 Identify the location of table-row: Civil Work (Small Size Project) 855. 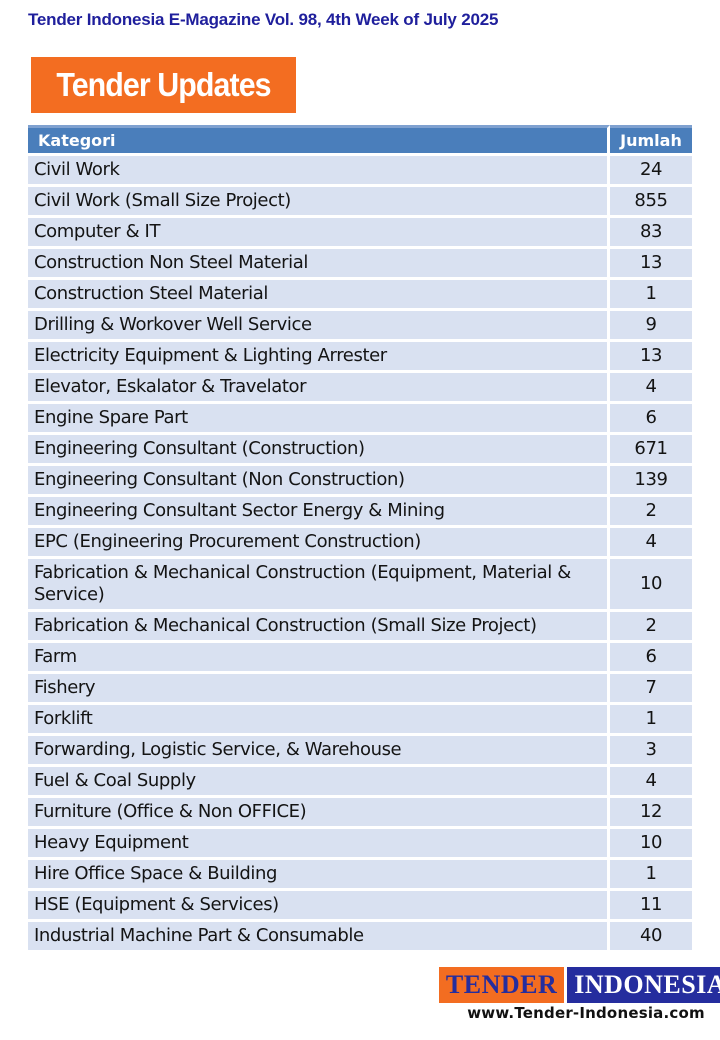
(360, 201).